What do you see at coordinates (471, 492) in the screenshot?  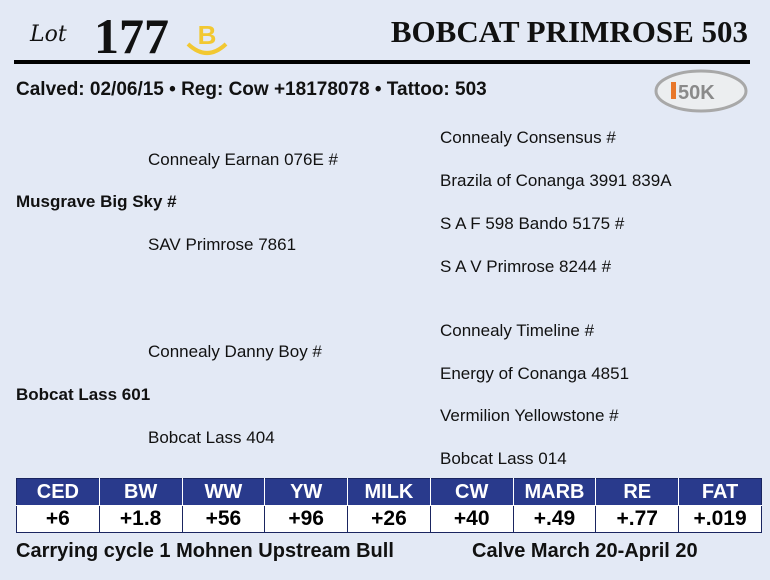 I see `epd-header: CW` at bounding box center [471, 492].